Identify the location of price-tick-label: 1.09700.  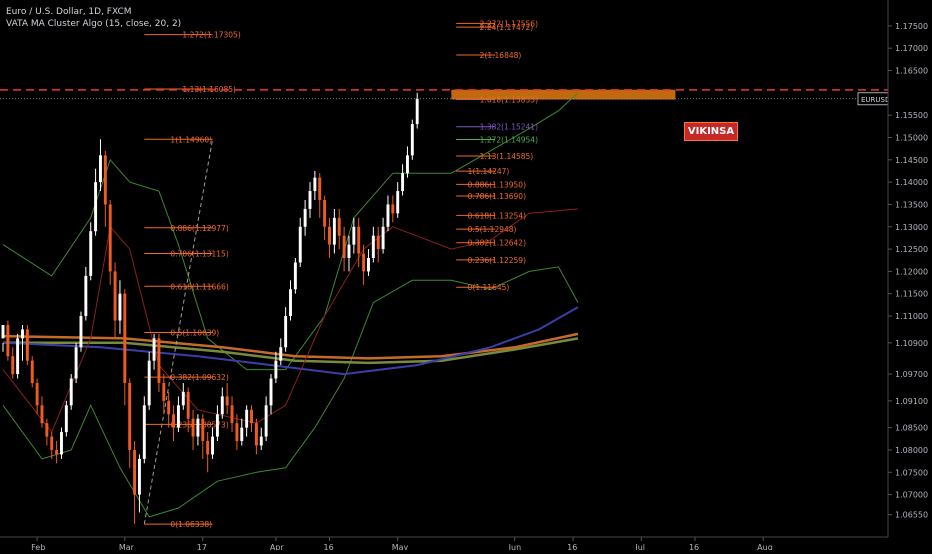
(911, 374).